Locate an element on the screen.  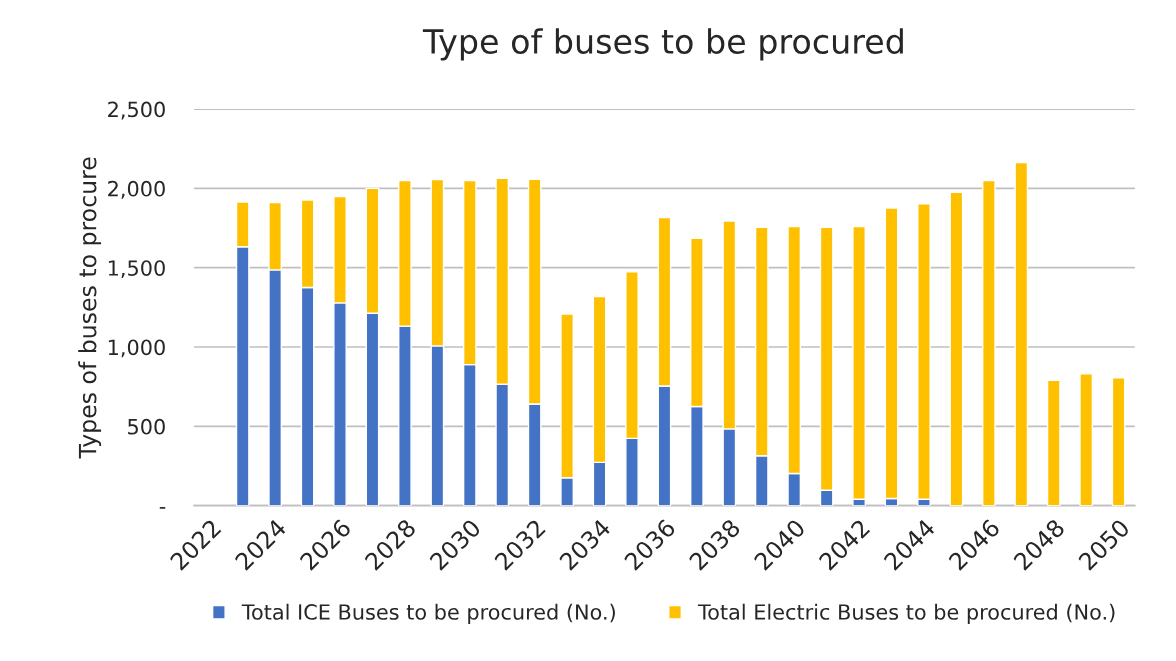
y-tick-label: 1,000 is located at coordinates (136, 348).